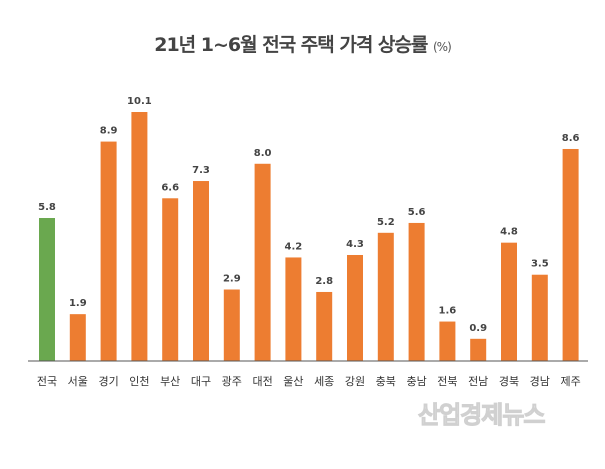 This screenshot has height=469, width=605. What do you see at coordinates (201, 170) in the screenshot?
I see `data-label-5: 7.3` at bounding box center [201, 170].